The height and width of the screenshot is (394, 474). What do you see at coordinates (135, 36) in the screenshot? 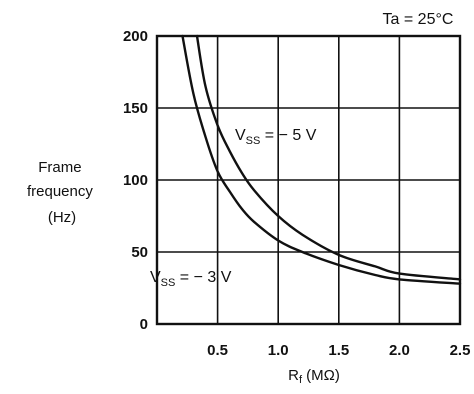
I see `y-tick-label-4: 200` at bounding box center [135, 36].